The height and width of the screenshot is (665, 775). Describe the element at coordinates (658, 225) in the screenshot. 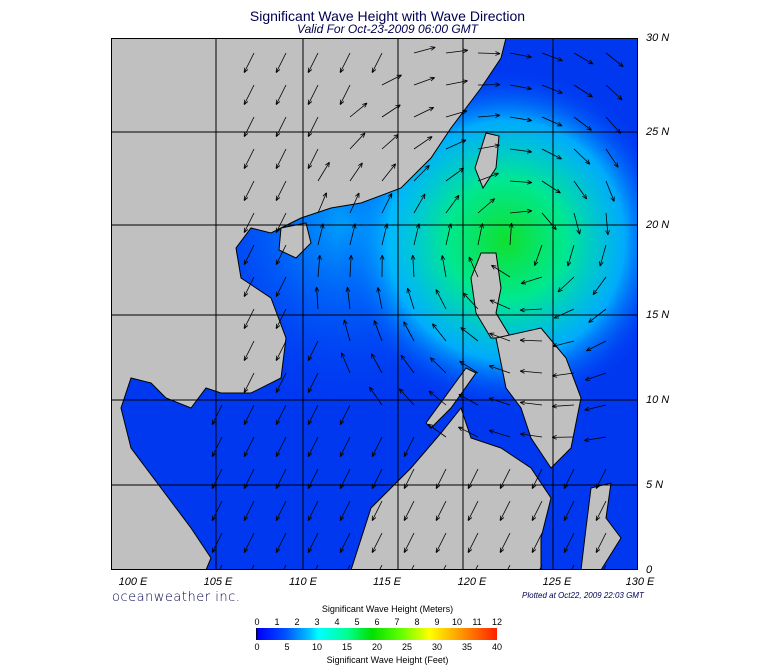

I see `lat-label: 20 N` at that location.